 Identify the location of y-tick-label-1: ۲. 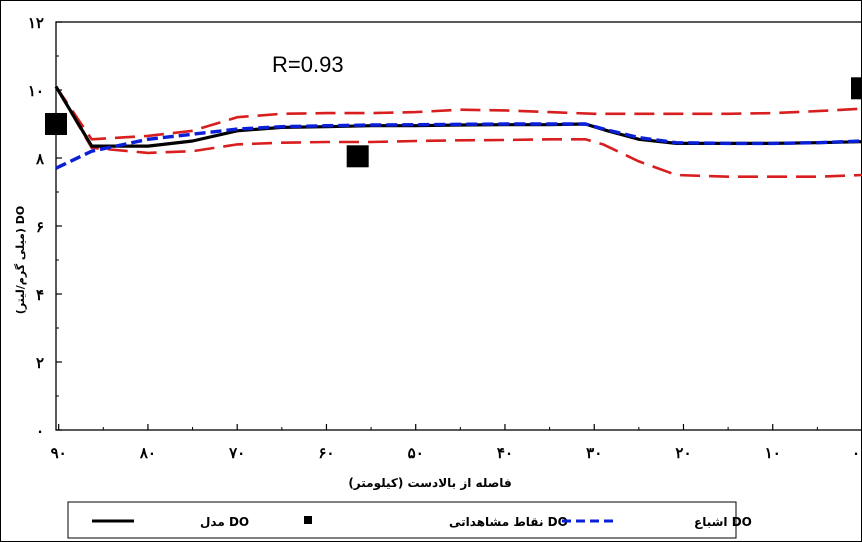
(40, 363).